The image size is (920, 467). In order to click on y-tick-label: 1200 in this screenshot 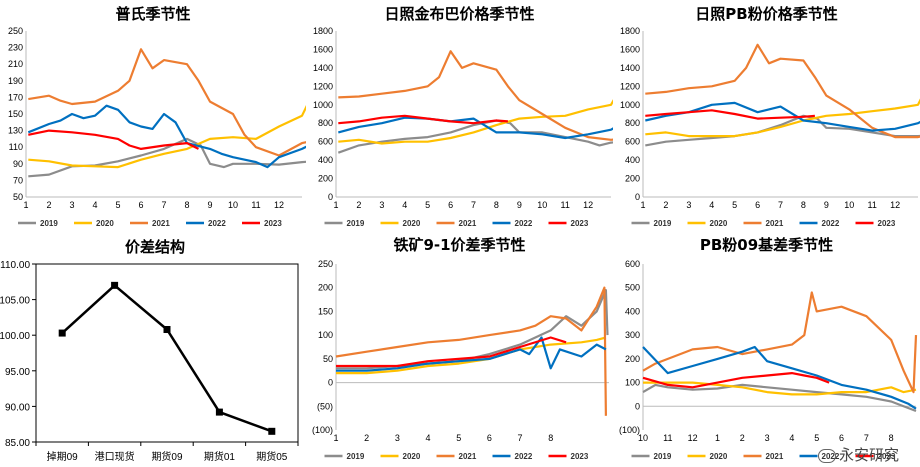, I will do `click(630, 86)`.